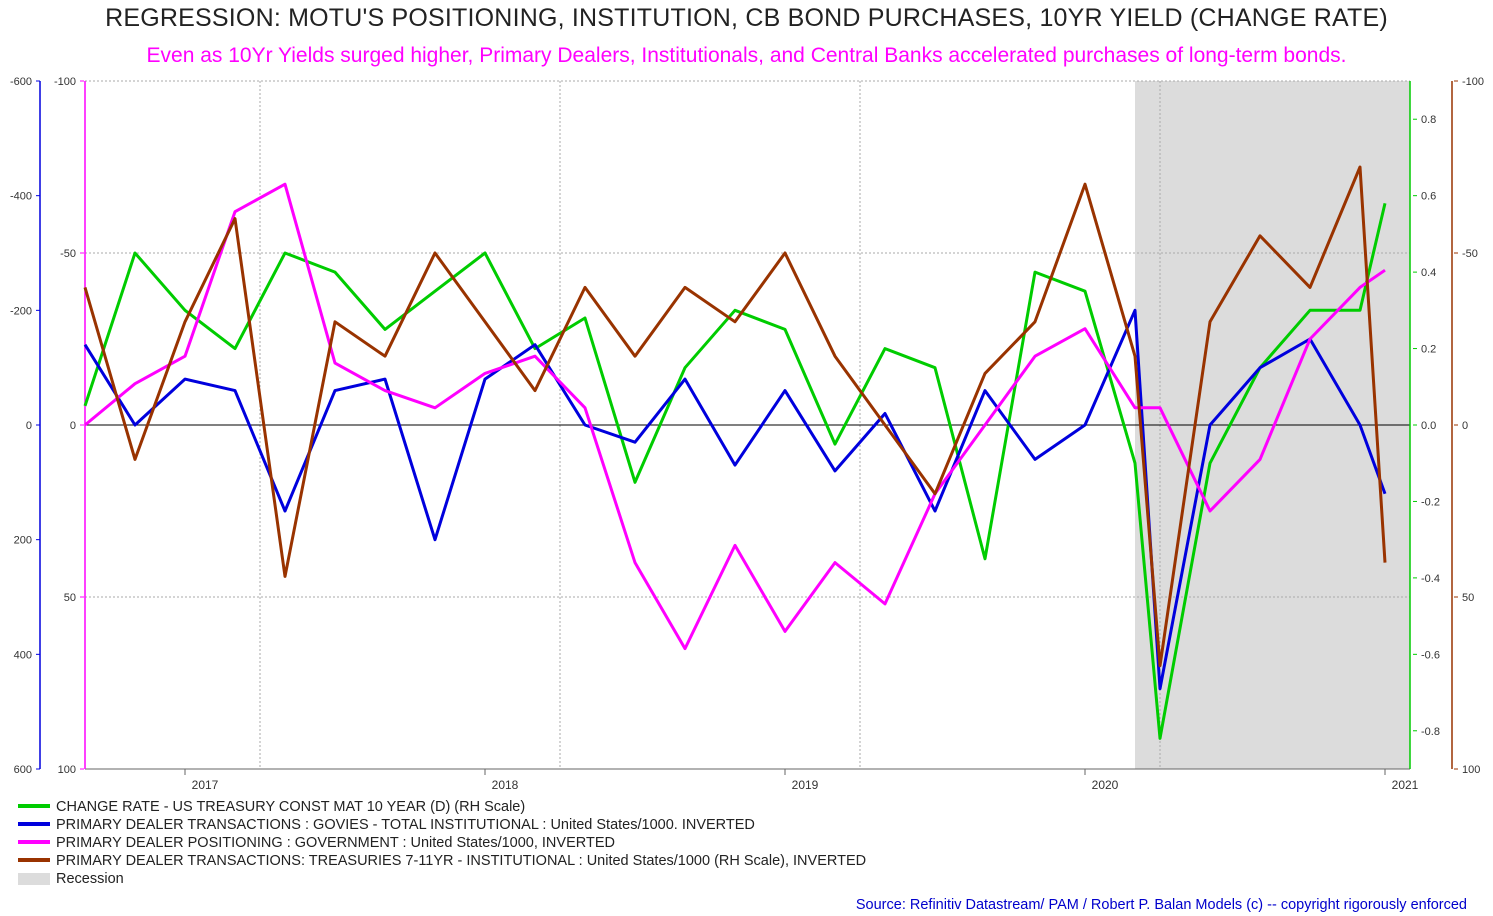 The height and width of the screenshot is (916, 1493). What do you see at coordinates (1430, 579) in the screenshot?
I see `axis-tick-label: -0.4` at bounding box center [1430, 579].